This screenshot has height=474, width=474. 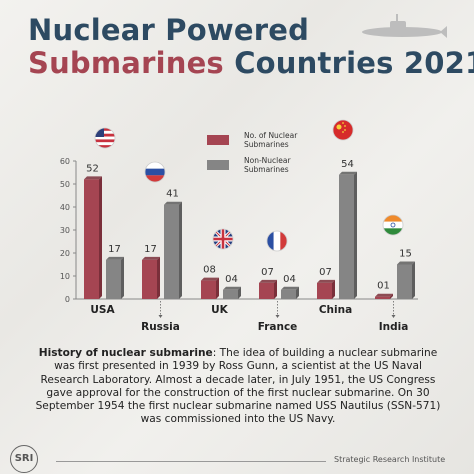 What do you see at coordinates (65, 230) in the screenshot?
I see `y-tick-label: 30` at bounding box center [65, 230].